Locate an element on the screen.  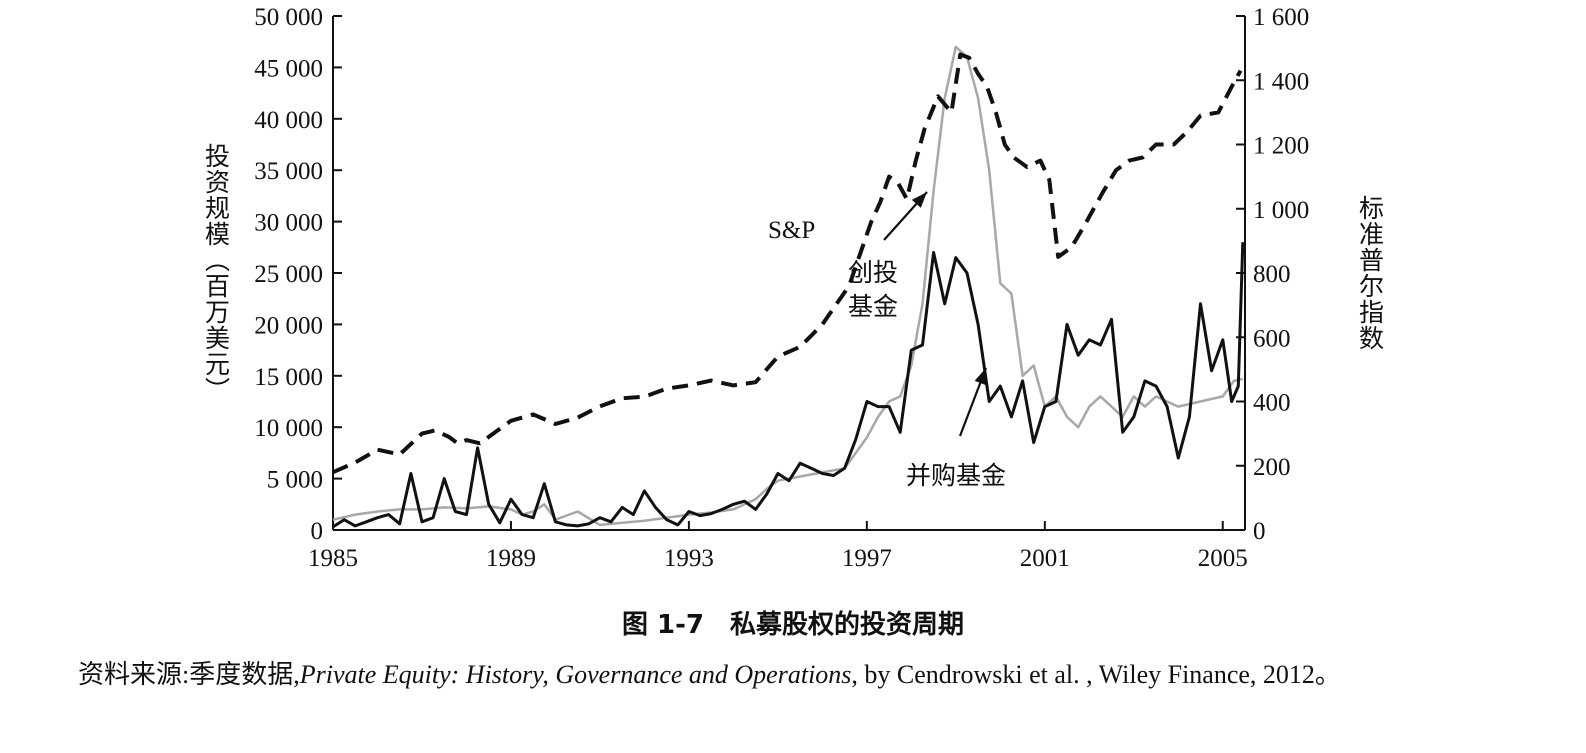
x-tick-label: 1989 is located at coordinates (511, 558).